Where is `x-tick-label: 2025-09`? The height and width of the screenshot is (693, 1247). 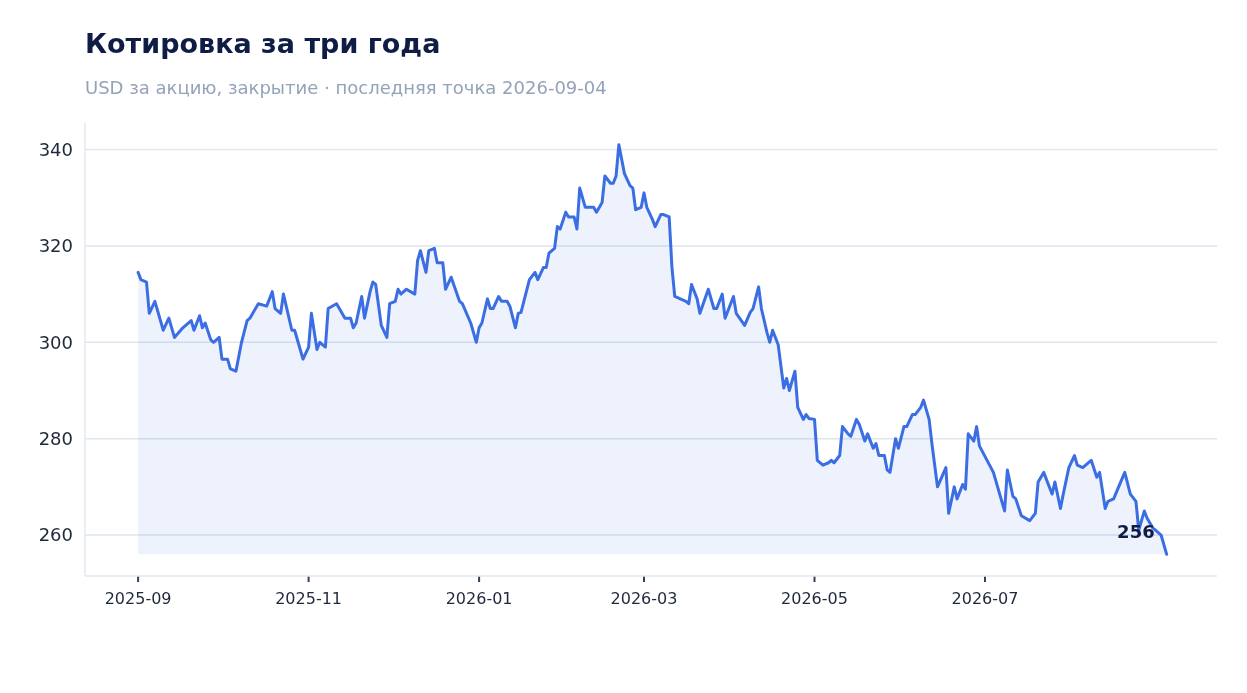
x-tick-label: 2025-09 is located at coordinates (138, 598).